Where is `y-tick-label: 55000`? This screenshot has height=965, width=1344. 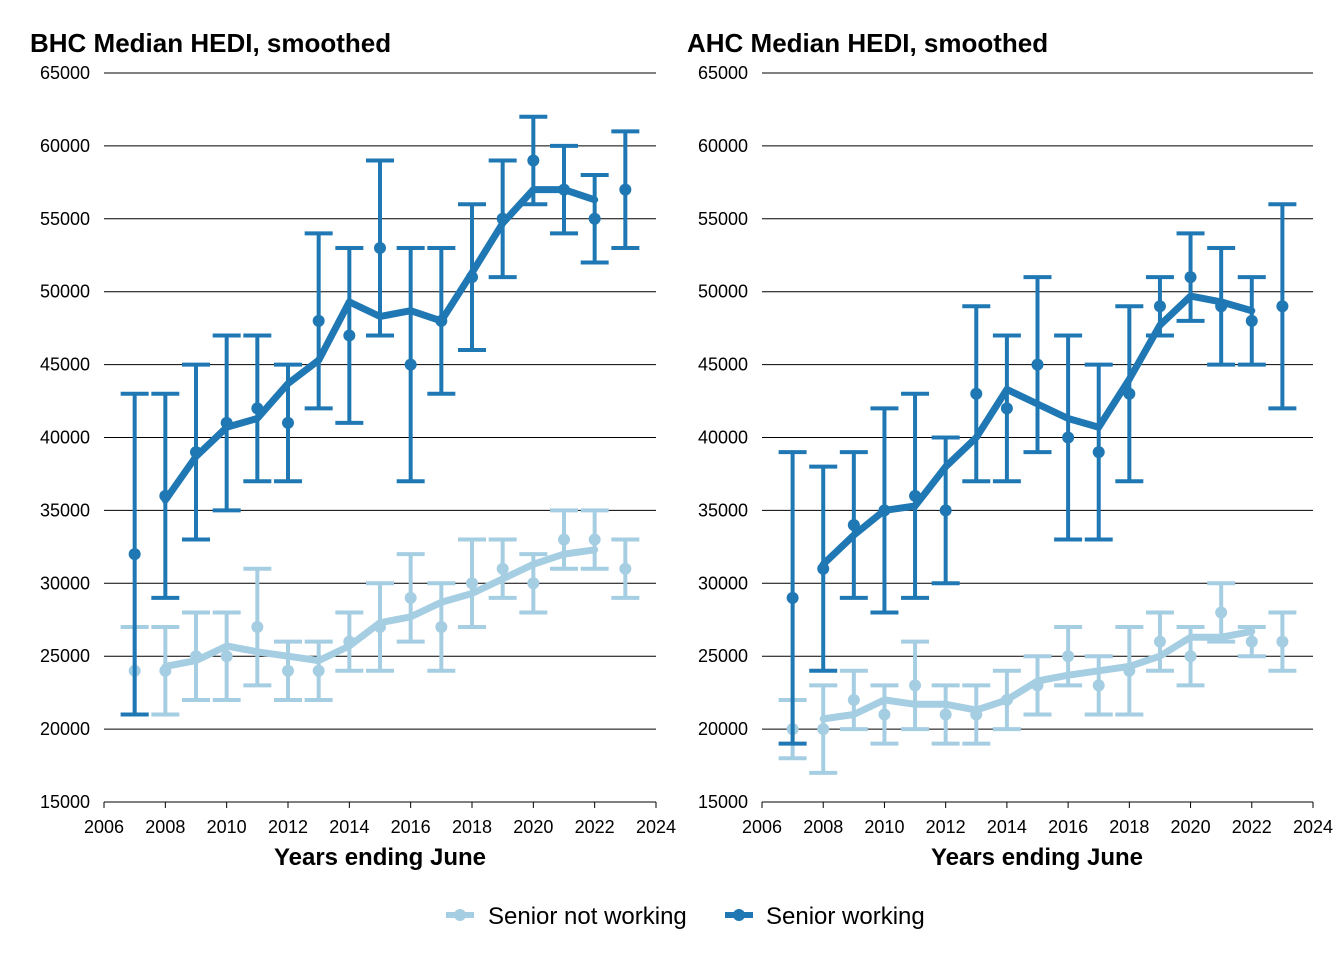
y-tick-label: 55000 is located at coordinates (65, 219).